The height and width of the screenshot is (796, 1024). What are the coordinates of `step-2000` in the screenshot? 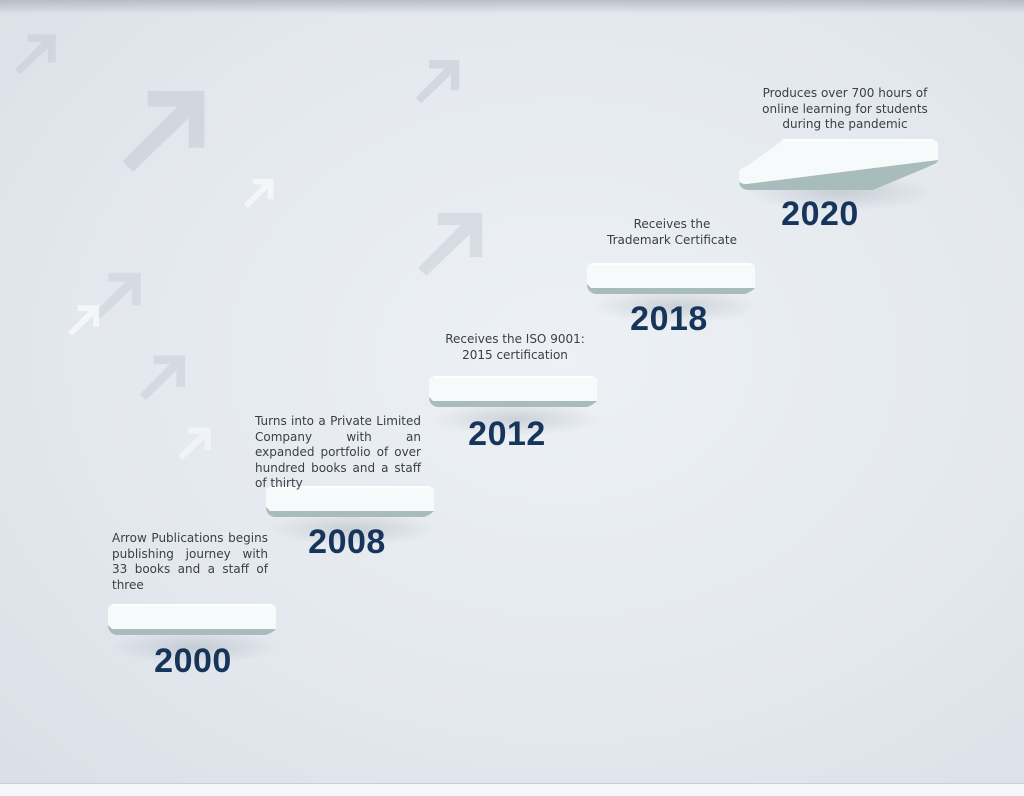 It's located at (192, 621).